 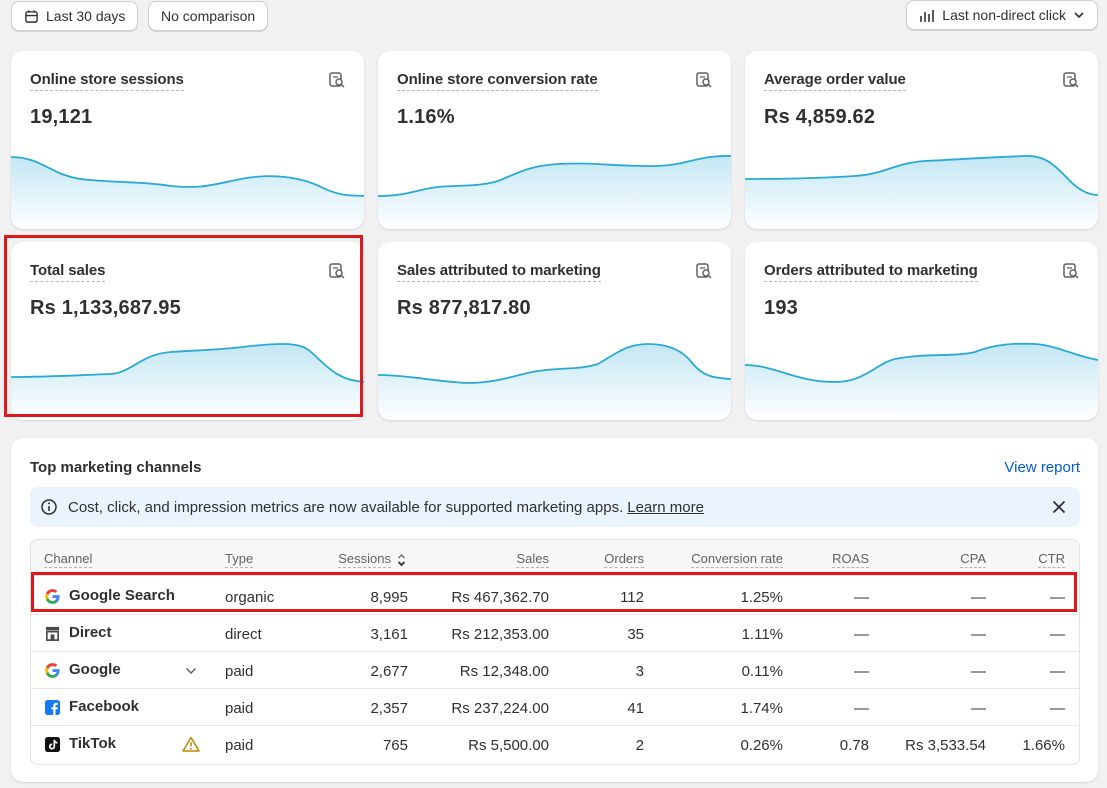 I want to click on sales-value: Rs 5,500.00, so click(x=508, y=745).